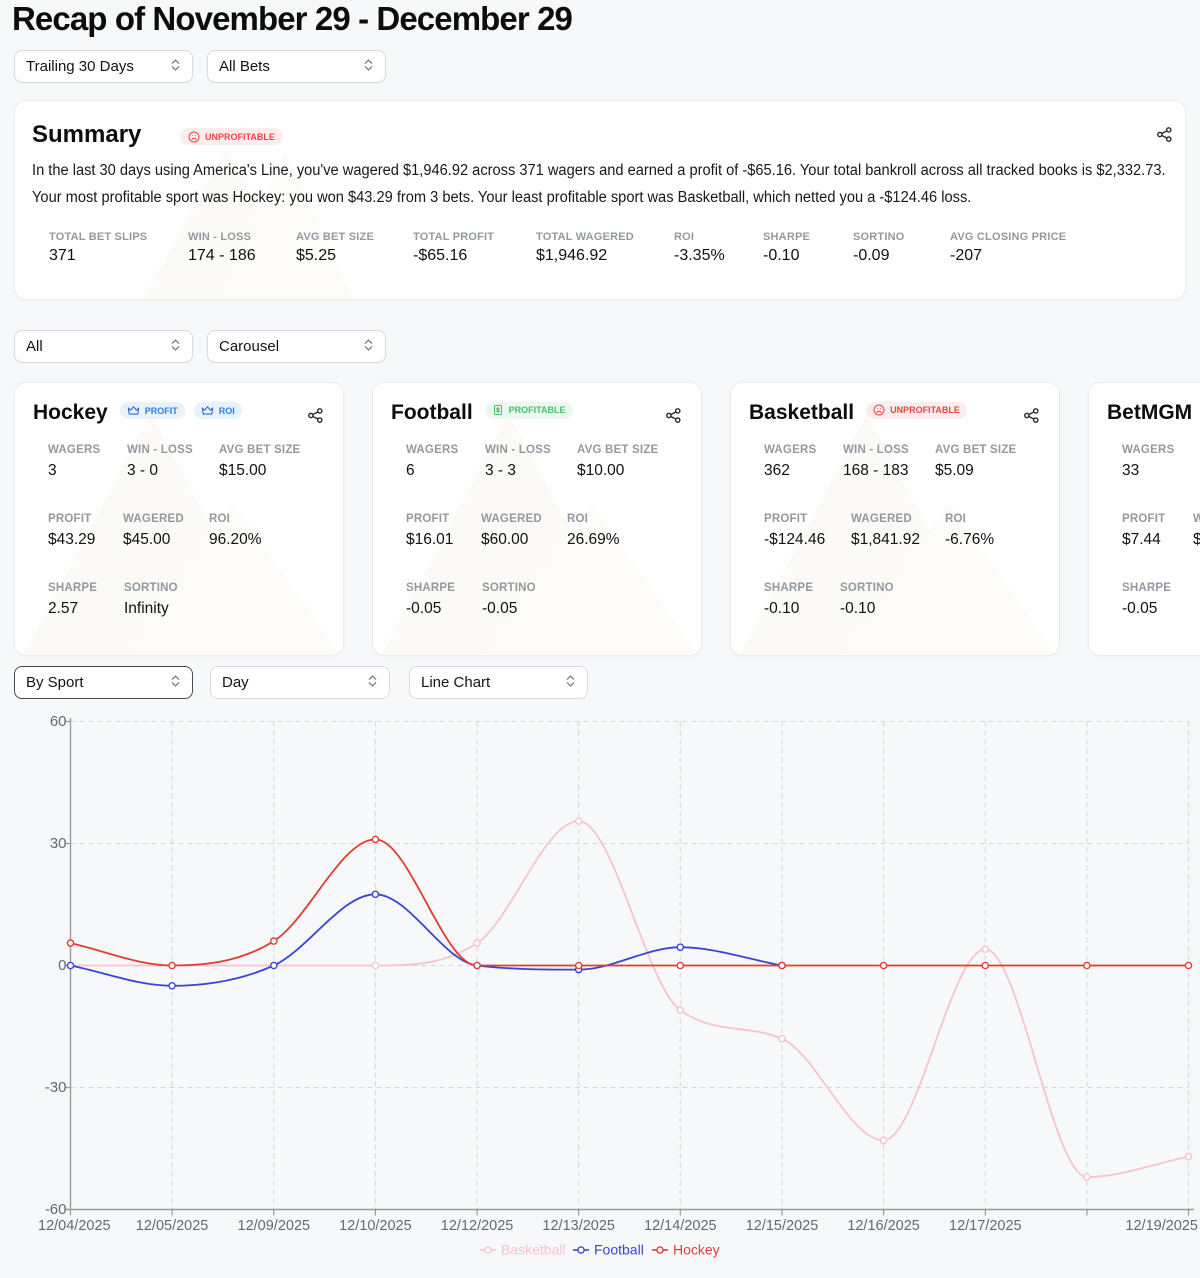  What do you see at coordinates (985, 1226) in the screenshot?
I see `svg-text: 12/17/2025` at bounding box center [985, 1226].